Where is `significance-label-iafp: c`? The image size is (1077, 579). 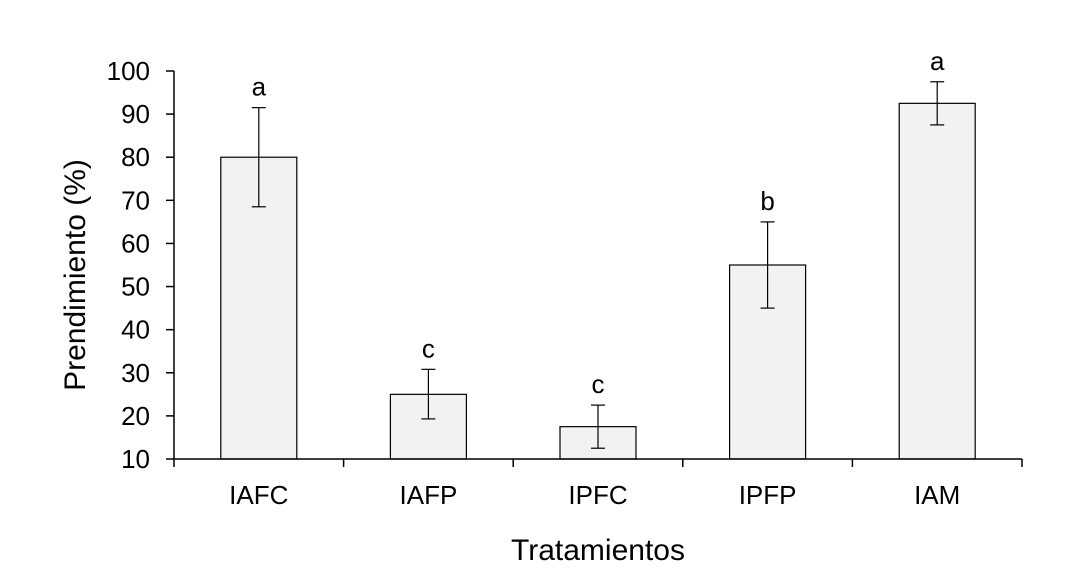 significance-label-iafp: c is located at coordinates (428, 348).